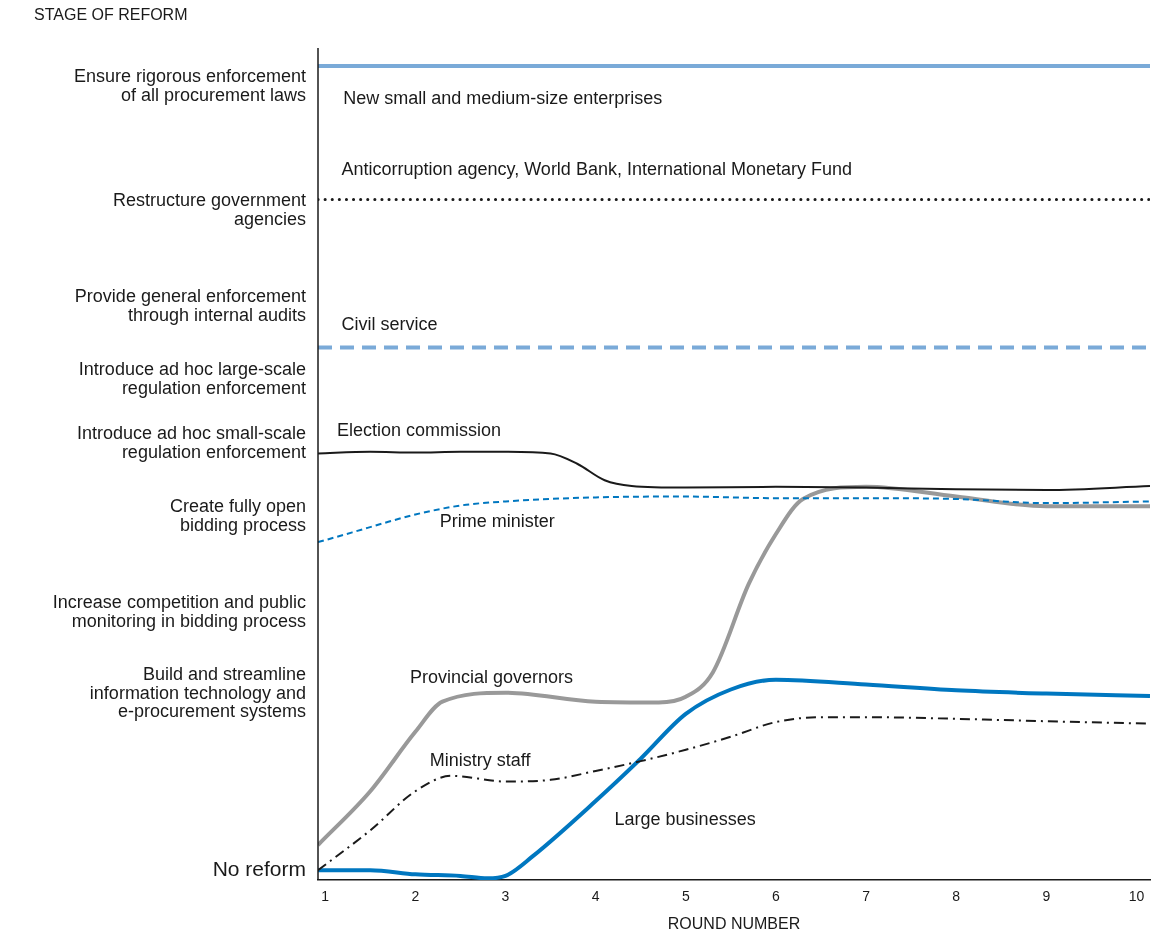 The width and height of the screenshot is (1160, 940). I want to click on x-tick-label: 6, so click(776, 896).